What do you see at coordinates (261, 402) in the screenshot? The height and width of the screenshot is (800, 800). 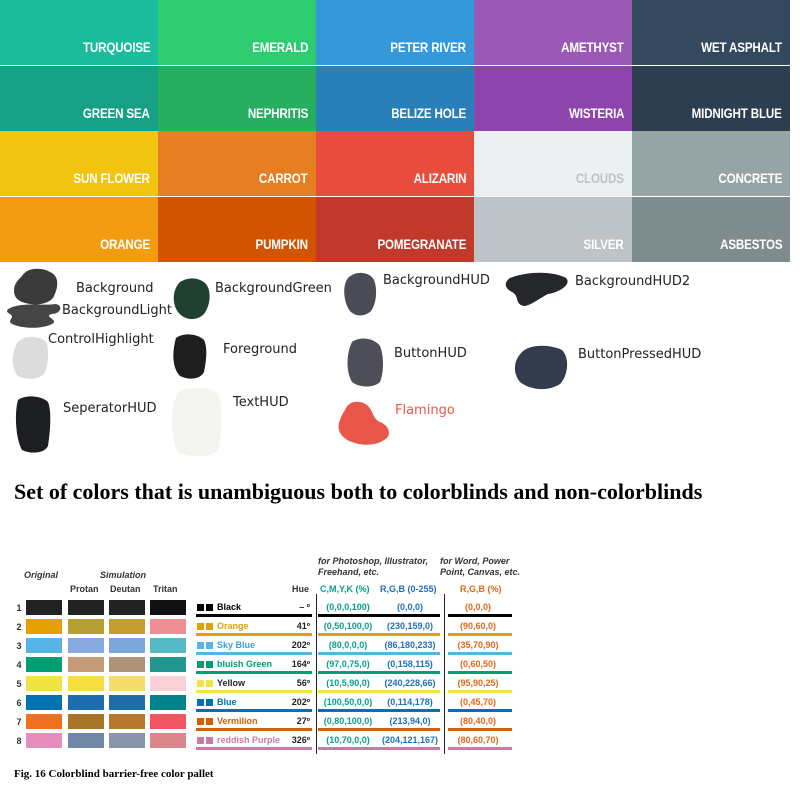 I see `text-hud-label: TextHUD` at bounding box center [261, 402].